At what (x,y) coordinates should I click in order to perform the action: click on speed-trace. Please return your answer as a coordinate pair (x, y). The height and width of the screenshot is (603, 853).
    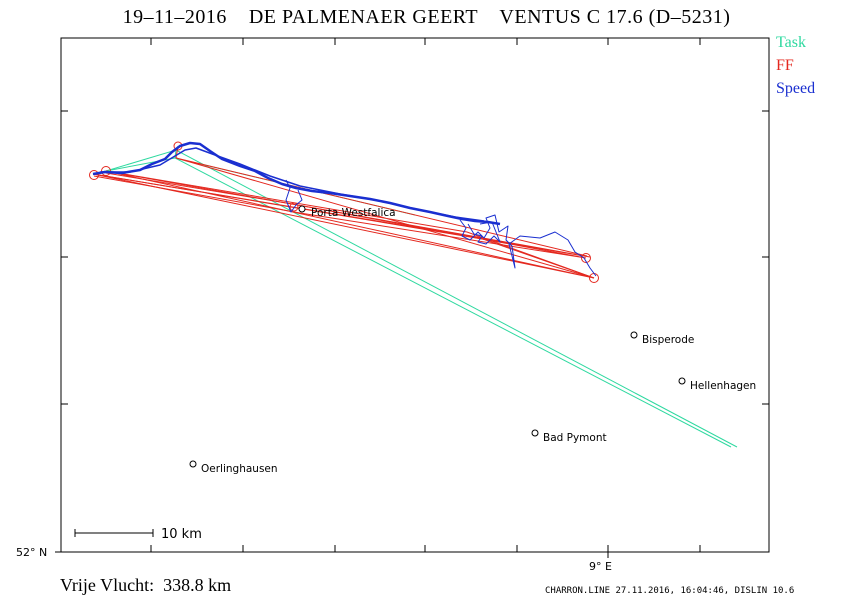
    Looking at the image, I should click on (344, 209).